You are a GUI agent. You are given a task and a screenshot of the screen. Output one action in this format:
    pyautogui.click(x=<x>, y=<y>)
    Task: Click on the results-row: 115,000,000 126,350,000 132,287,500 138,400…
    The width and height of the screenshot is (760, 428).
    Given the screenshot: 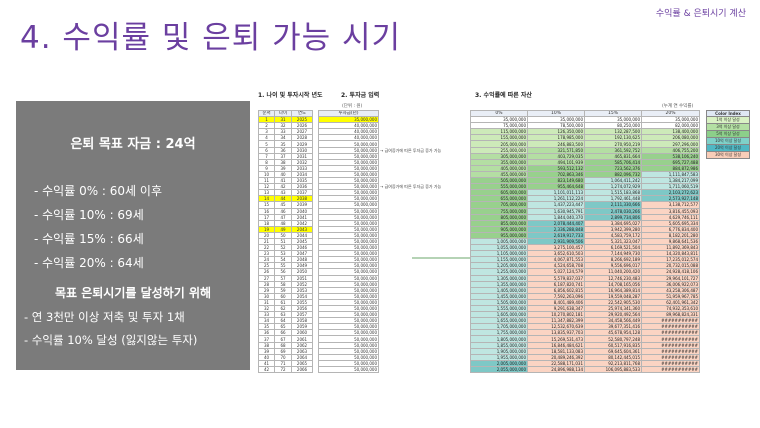 What is the action you would take?
    pyautogui.click(x=585, y=132)
    